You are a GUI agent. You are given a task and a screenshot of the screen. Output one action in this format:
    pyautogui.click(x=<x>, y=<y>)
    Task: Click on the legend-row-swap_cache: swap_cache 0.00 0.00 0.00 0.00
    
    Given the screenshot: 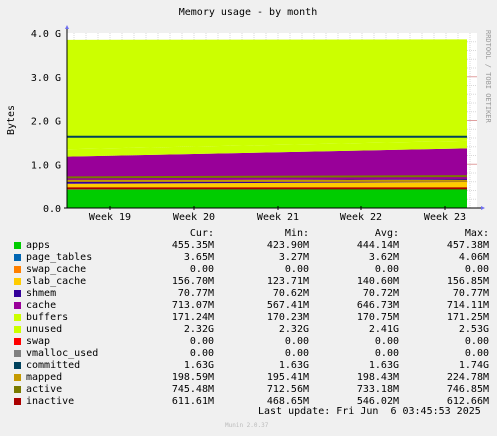 What is the action you would take?
    pyautogui.click(x=254, y=270)
    